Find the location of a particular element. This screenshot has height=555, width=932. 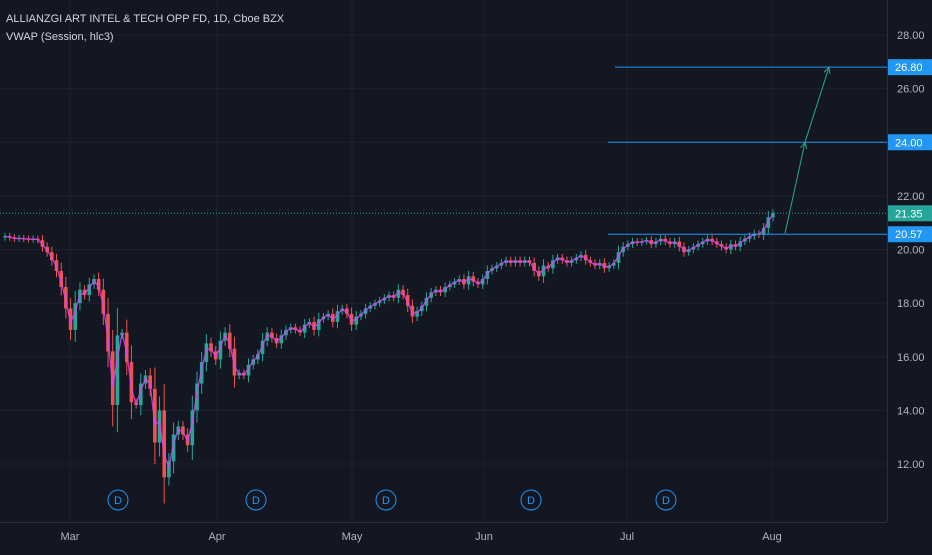

y-tick-label: 20.00 is located at coordinates (911, 251).